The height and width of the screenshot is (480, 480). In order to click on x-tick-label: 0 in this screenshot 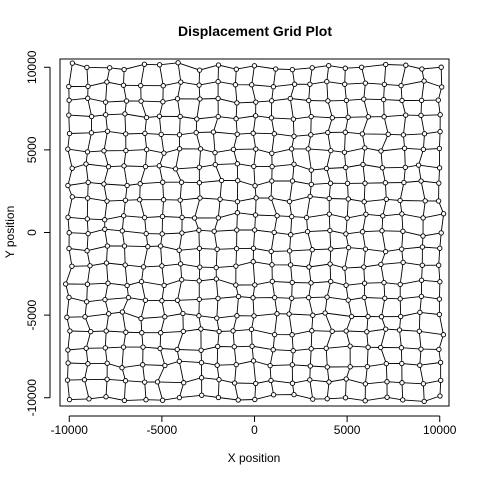, I will do `click(254, 430)`.